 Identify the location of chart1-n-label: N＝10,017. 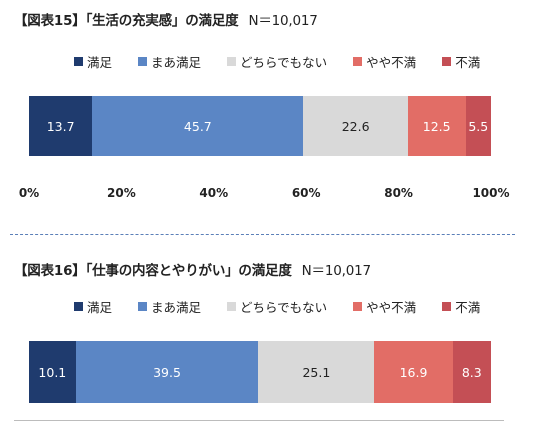
(283, 21).